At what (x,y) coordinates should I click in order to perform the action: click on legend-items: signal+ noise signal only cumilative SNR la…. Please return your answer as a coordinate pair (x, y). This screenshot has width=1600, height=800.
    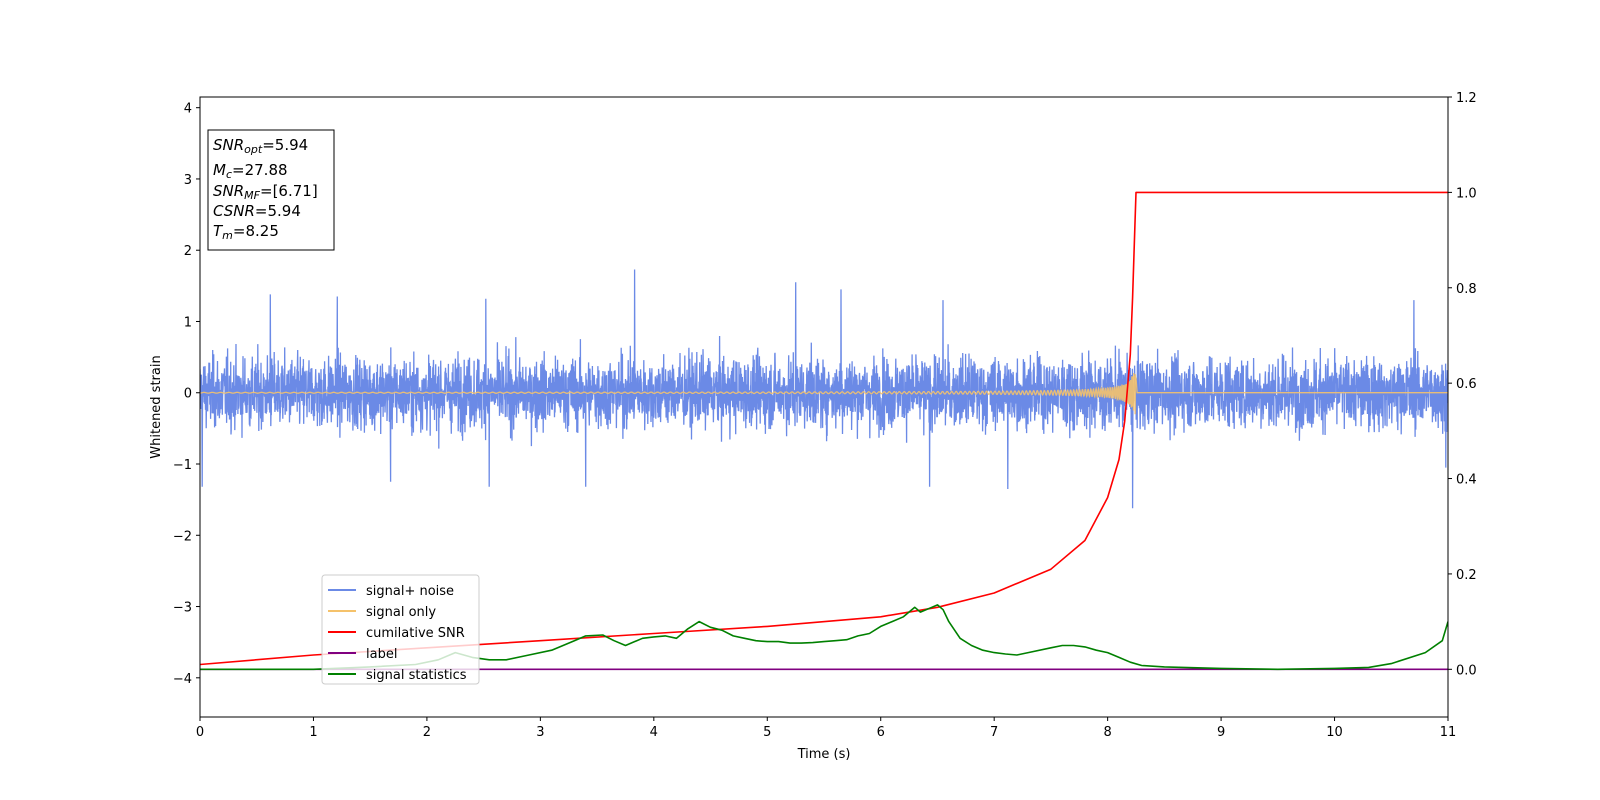
    Looking at the image, I should click on (397, 633).